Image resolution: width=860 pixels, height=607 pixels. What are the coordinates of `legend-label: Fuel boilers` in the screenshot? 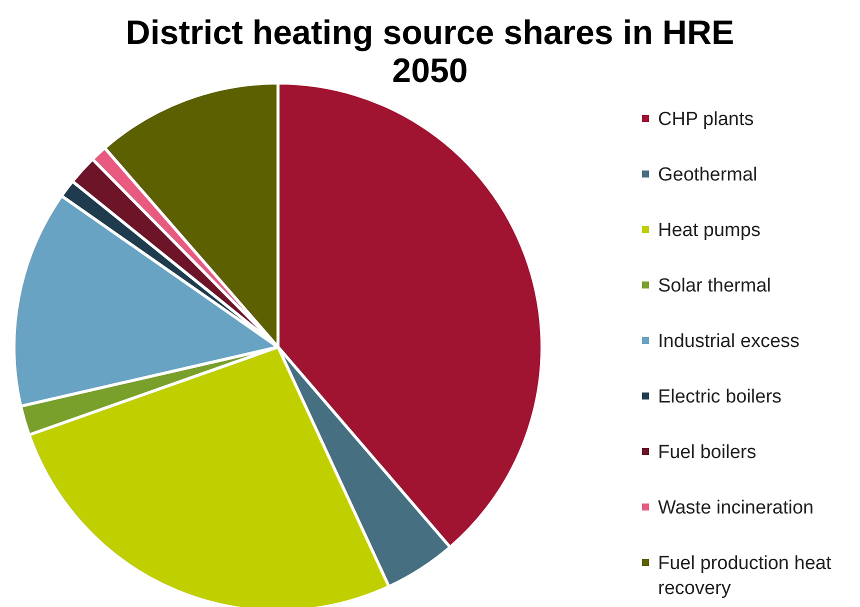 It's located at (707, 453).